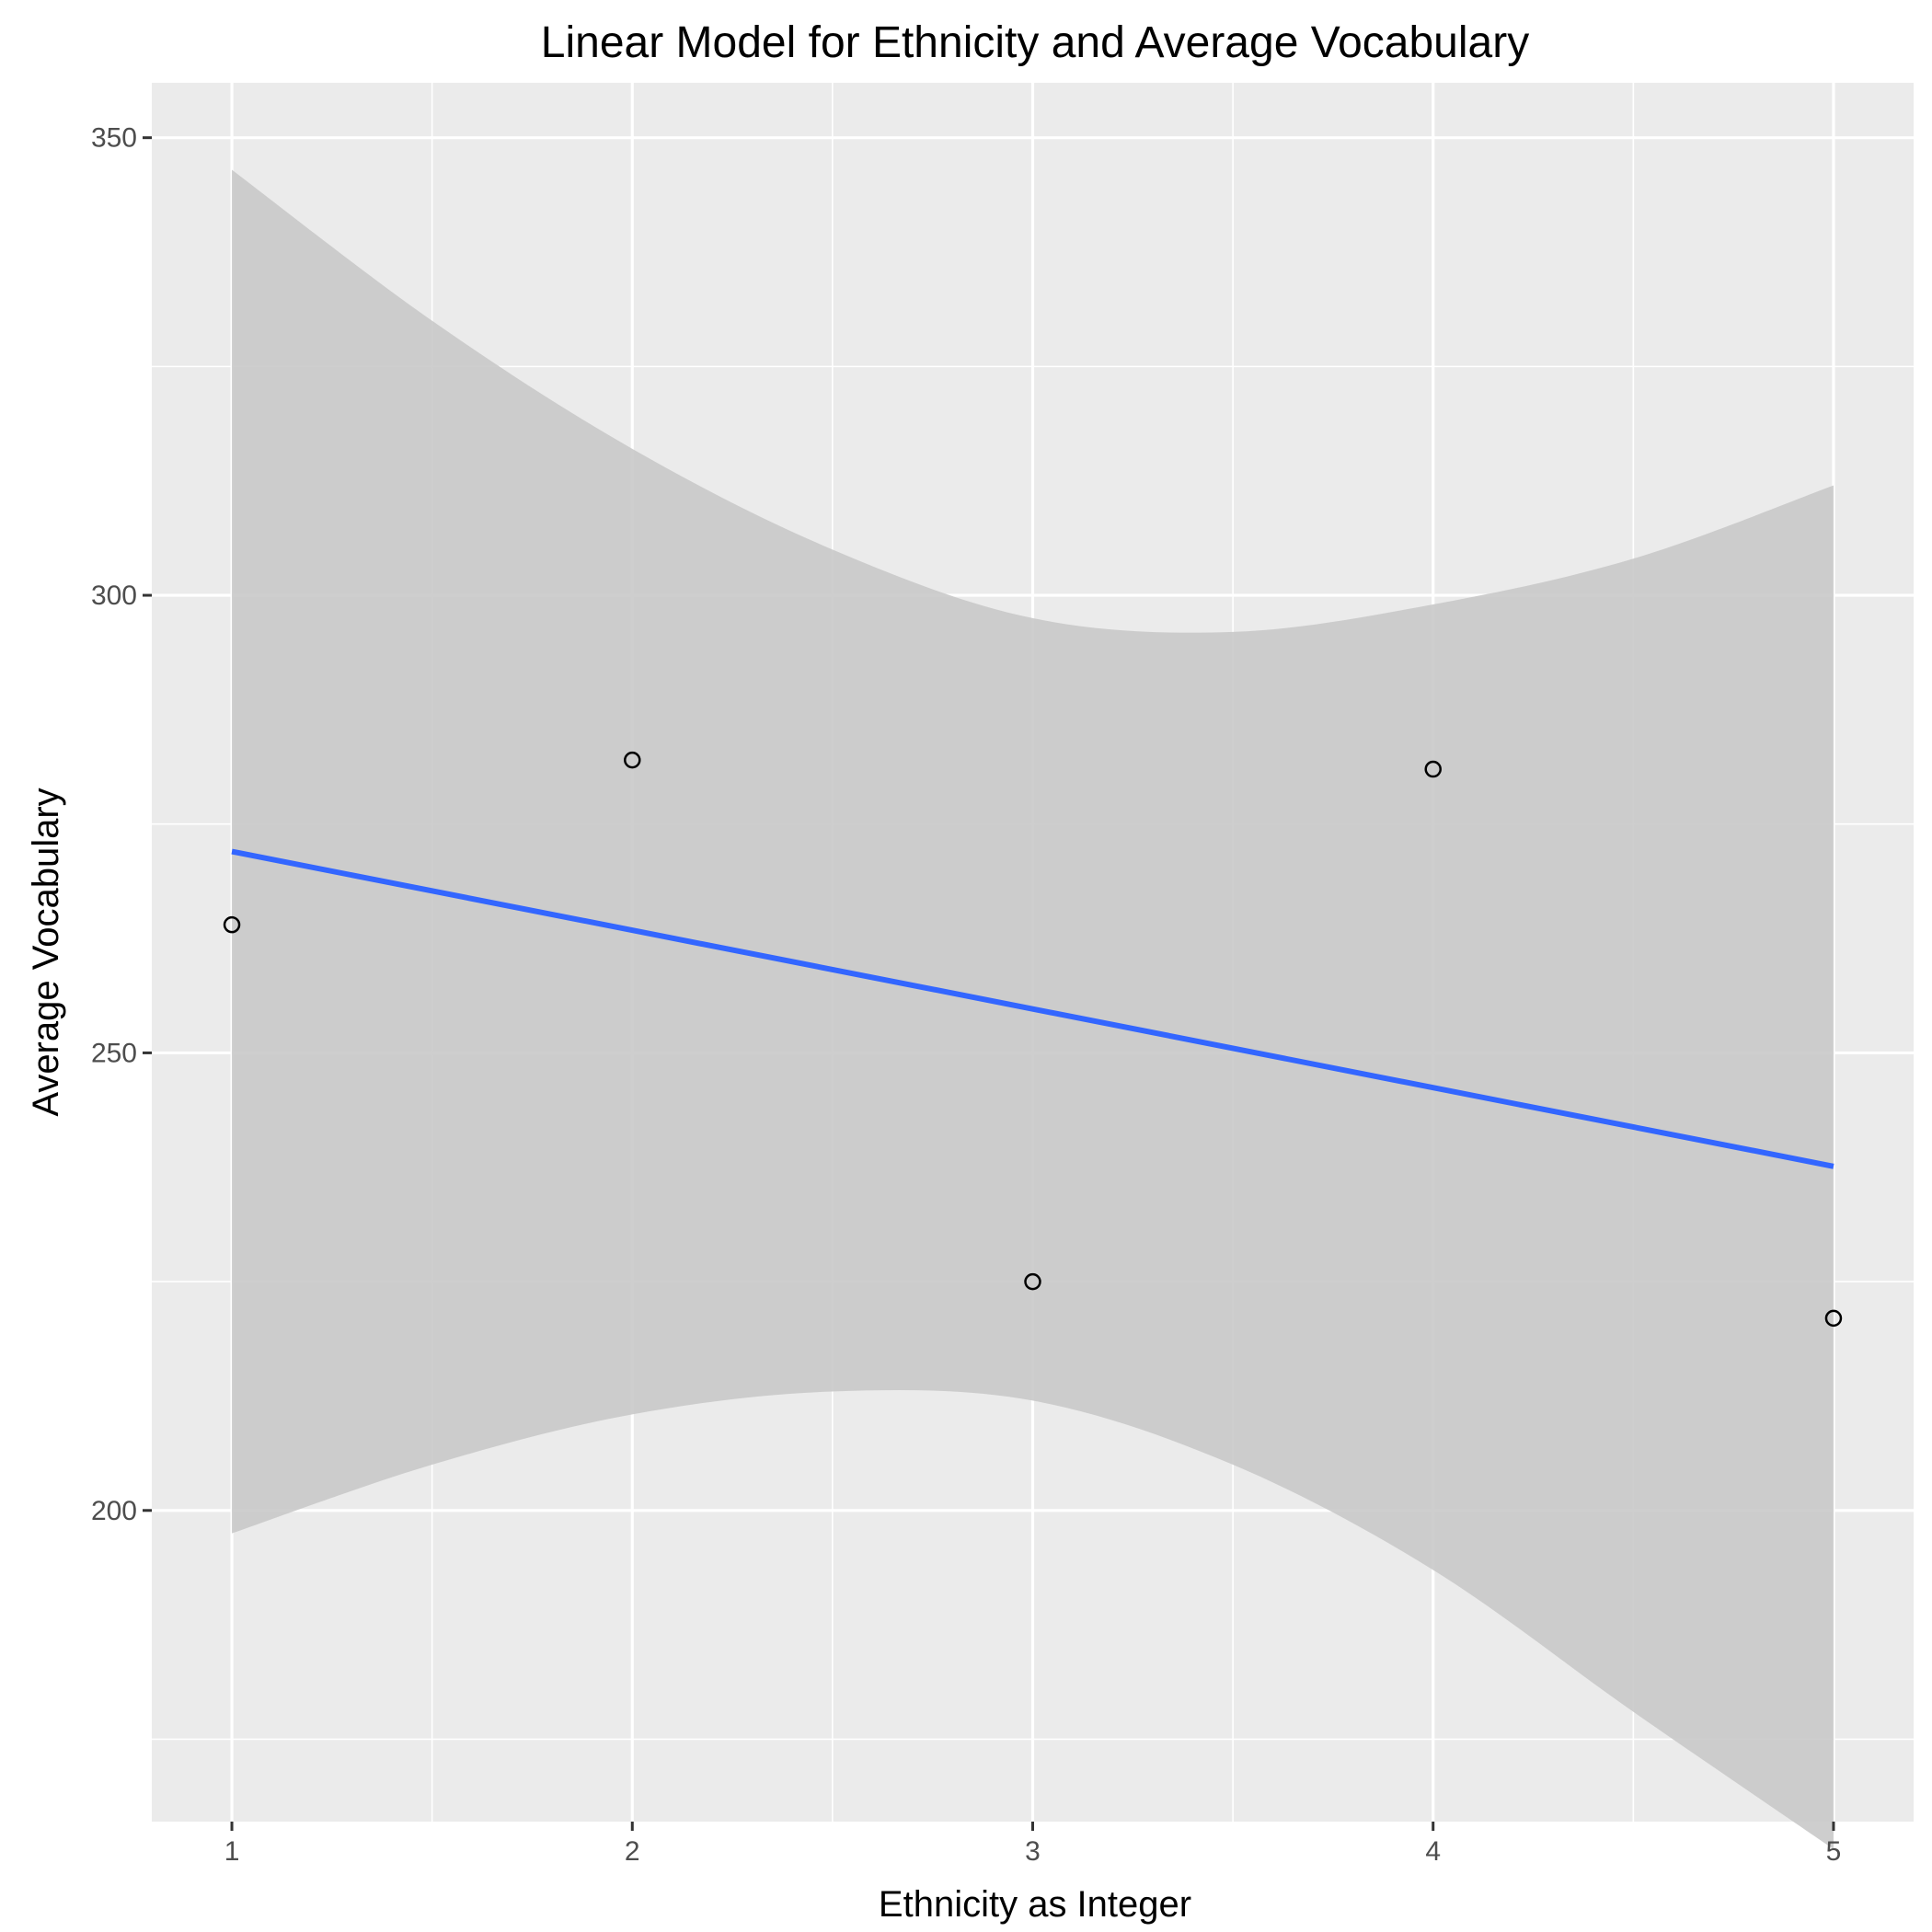  What do you see at coordinates (1032, 1008) in the screenshot?
I see `fit-line` at bounding box center [1032, 1008].